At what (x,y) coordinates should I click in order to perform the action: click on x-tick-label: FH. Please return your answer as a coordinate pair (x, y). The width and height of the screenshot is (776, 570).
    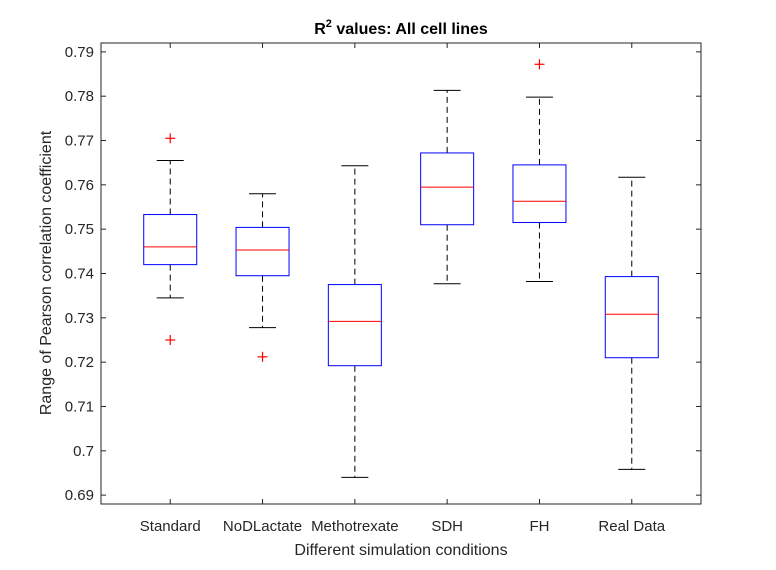
    Looking at the image, I should click on (539, 526).